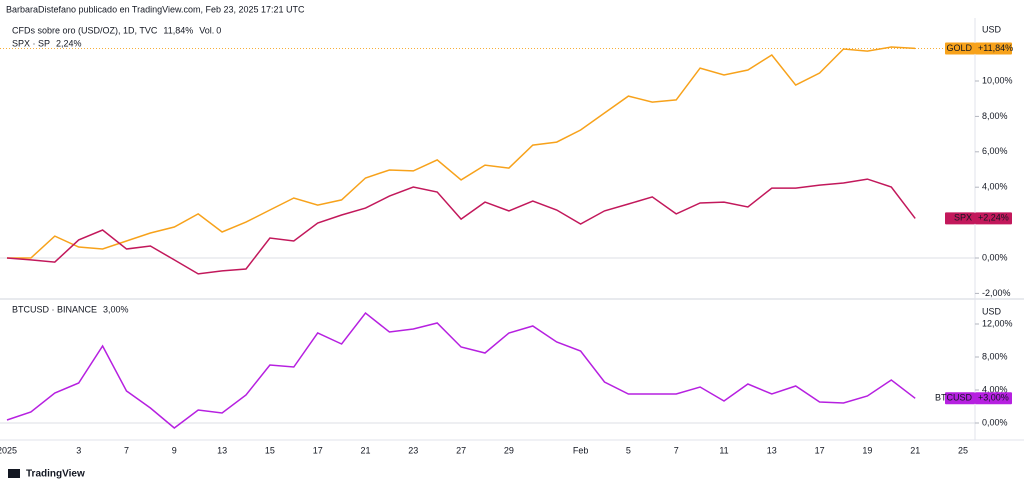  Describe the element at coordinates (413, 450) in the screenshot. I see `x-tick-label: 23` at that location.